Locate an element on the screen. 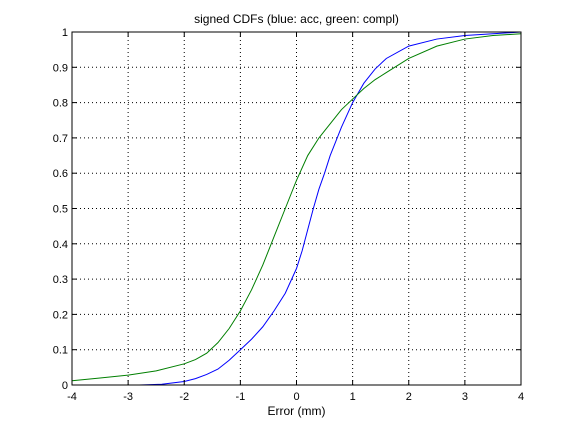 This screenshot has width=576, height=432. x-axis-label: Error (mm) is located at coordinates (297, 411).